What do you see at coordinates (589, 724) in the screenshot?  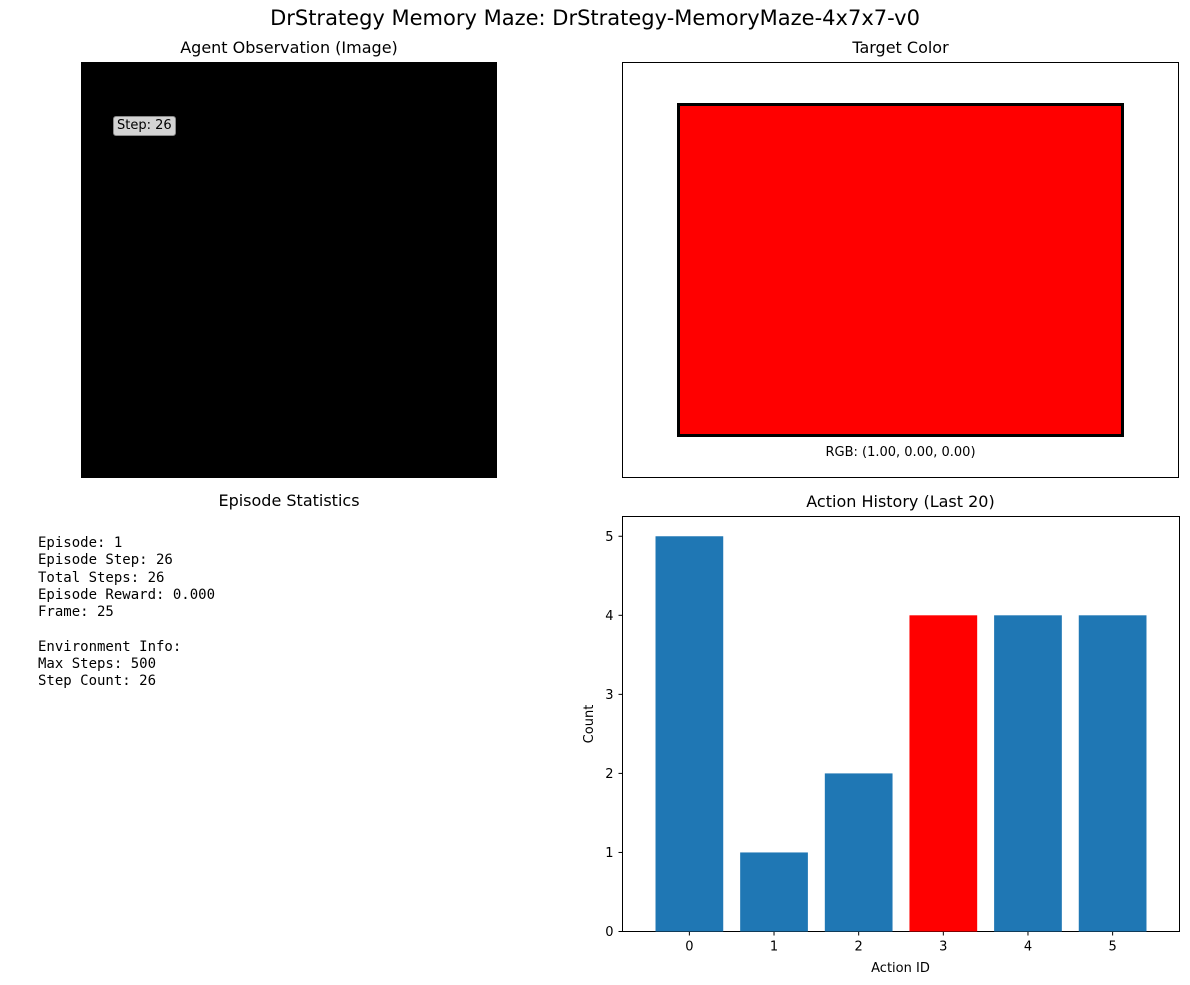 I see `chart-ylabel: Count` at bounding box center [589, 724].